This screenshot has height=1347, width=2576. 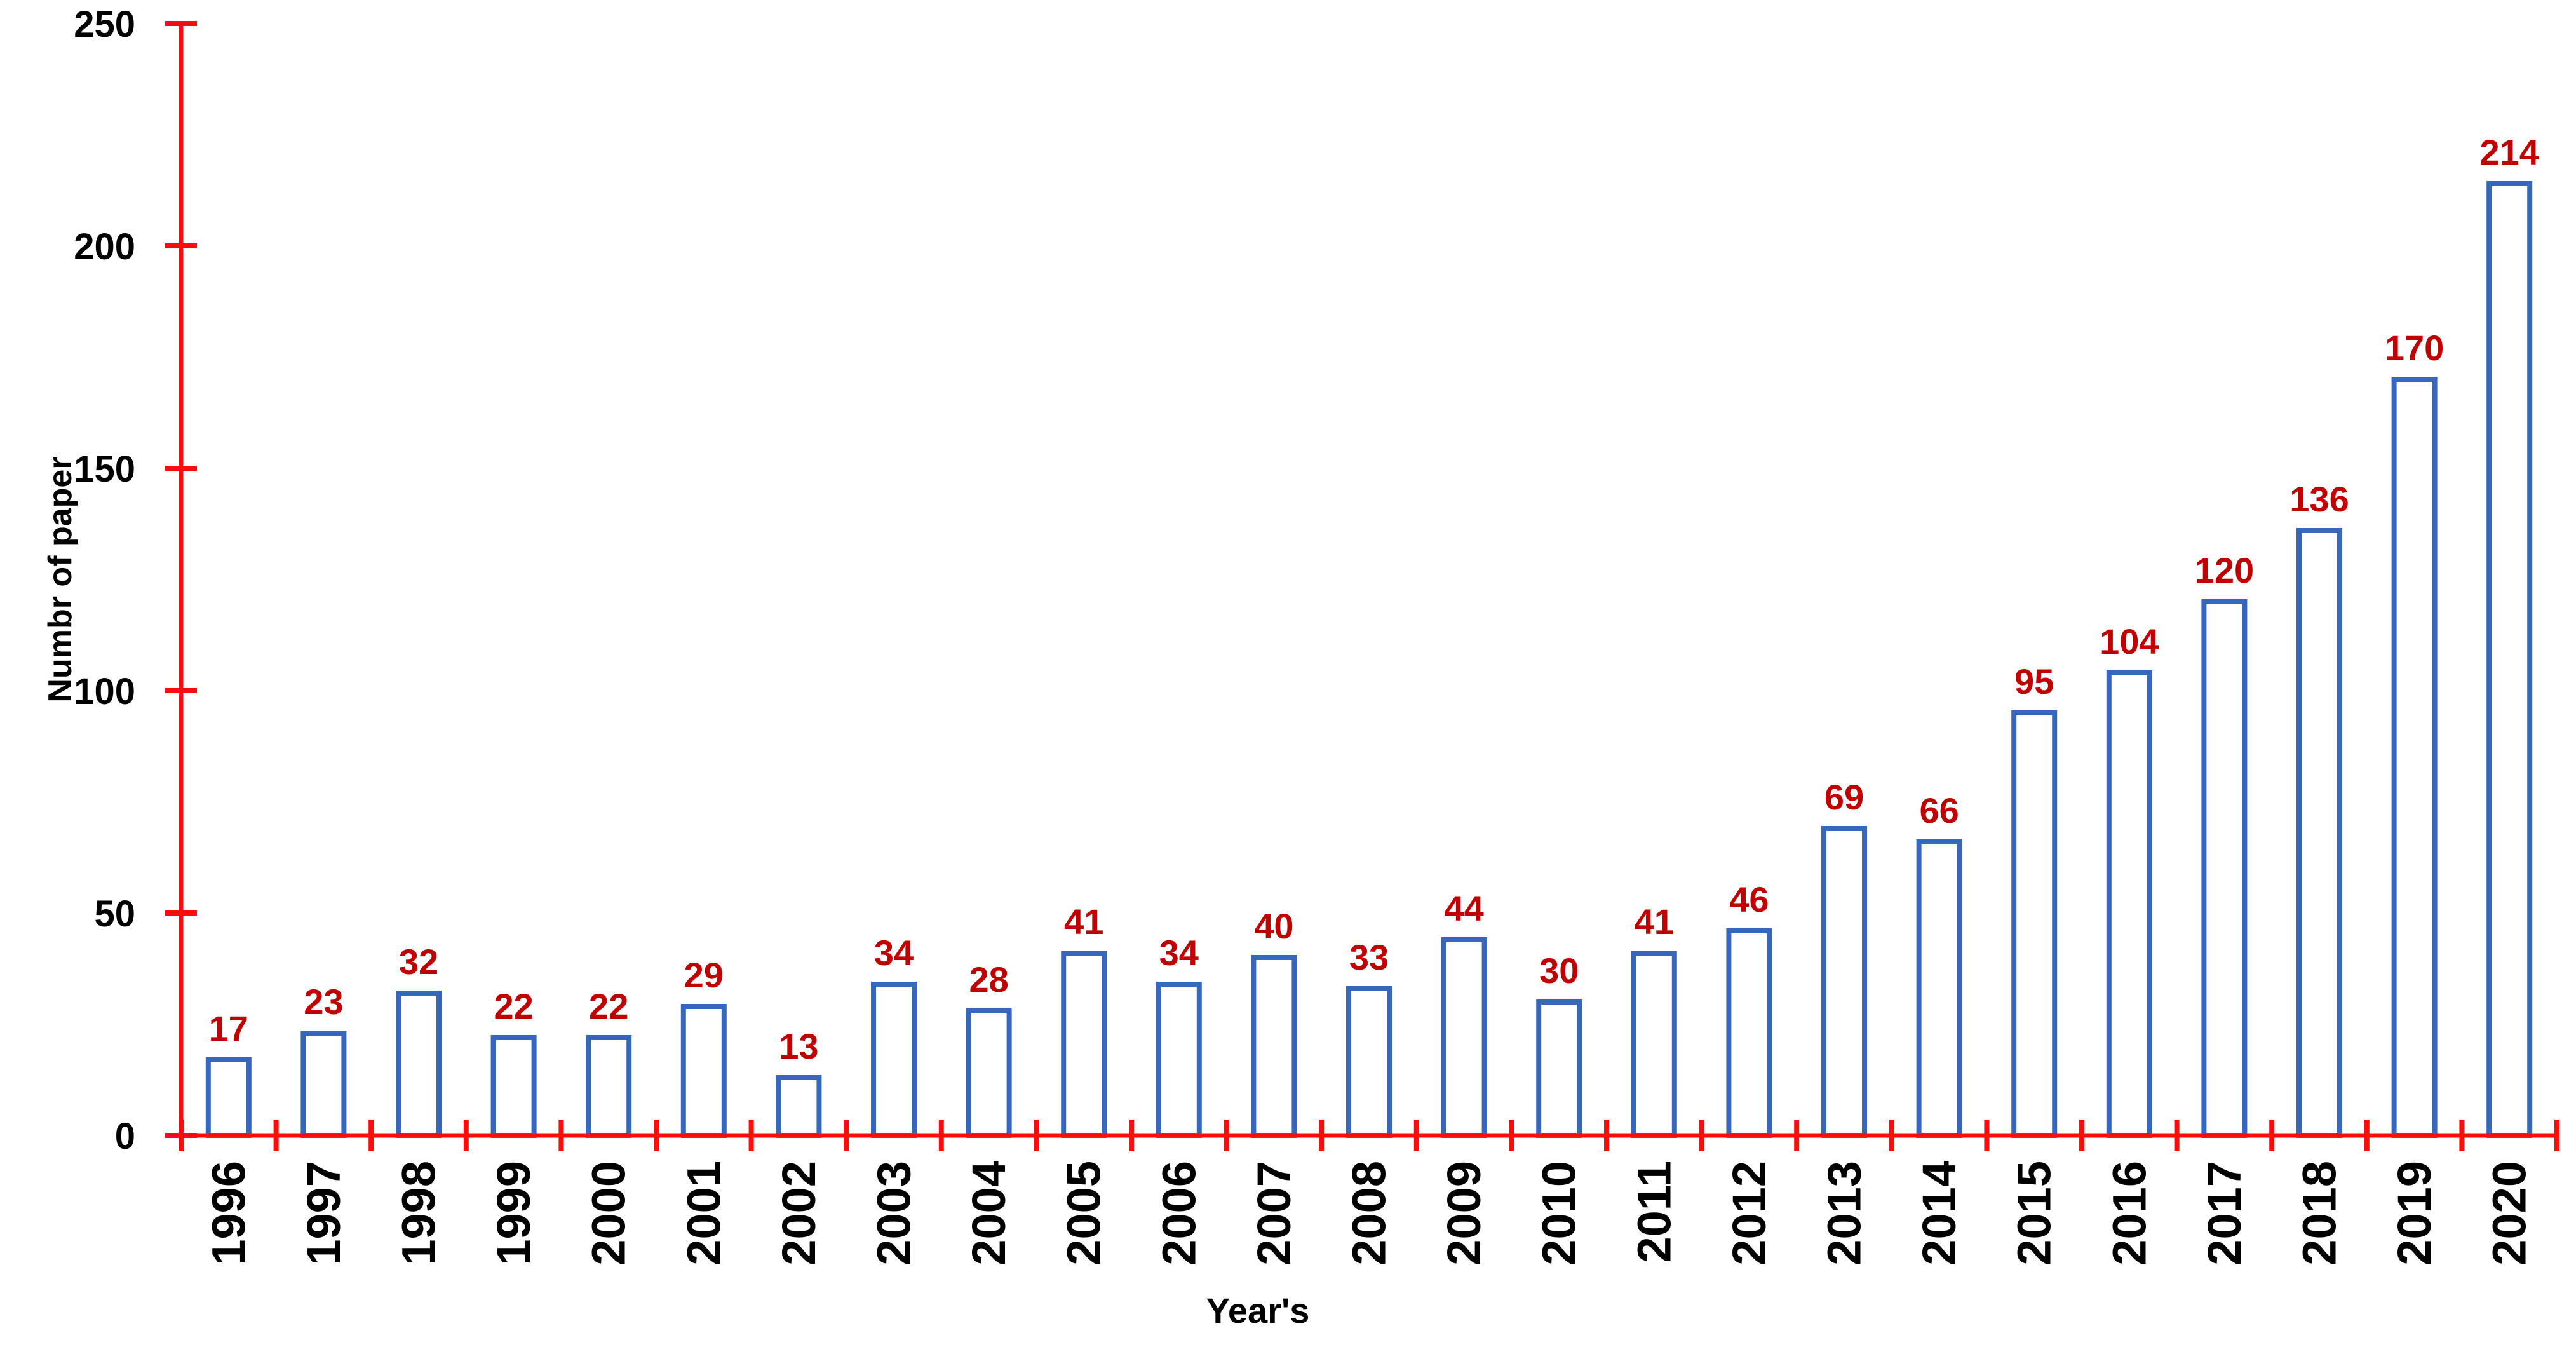 I want to click on bar-2008, so click(x=1369, y=1062).